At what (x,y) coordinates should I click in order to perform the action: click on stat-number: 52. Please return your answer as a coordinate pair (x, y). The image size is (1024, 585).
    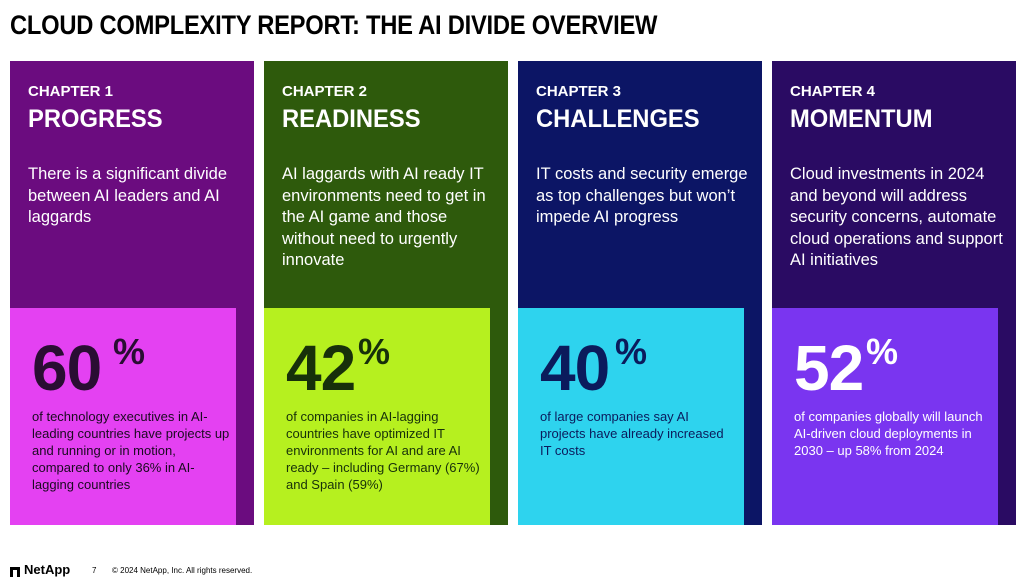
    Looking at the image, I should click on (829, 368).